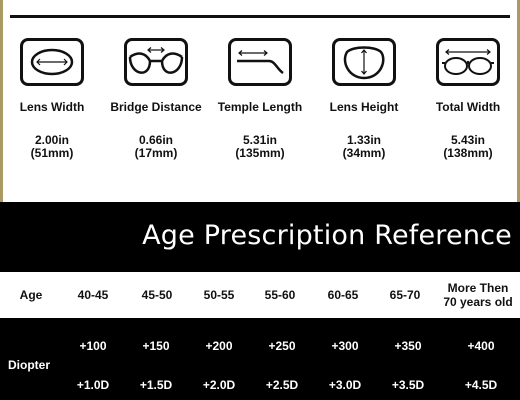  Describe the element at coordinates (260, 146) in the screenshot. I see `measurement-value: 5.31in (135mm)` at that location.